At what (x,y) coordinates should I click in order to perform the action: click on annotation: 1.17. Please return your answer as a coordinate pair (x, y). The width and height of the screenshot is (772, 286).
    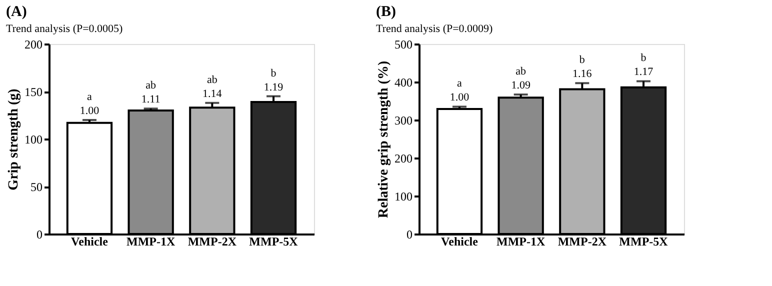
    Looking at the image, I should click on (644, 72).